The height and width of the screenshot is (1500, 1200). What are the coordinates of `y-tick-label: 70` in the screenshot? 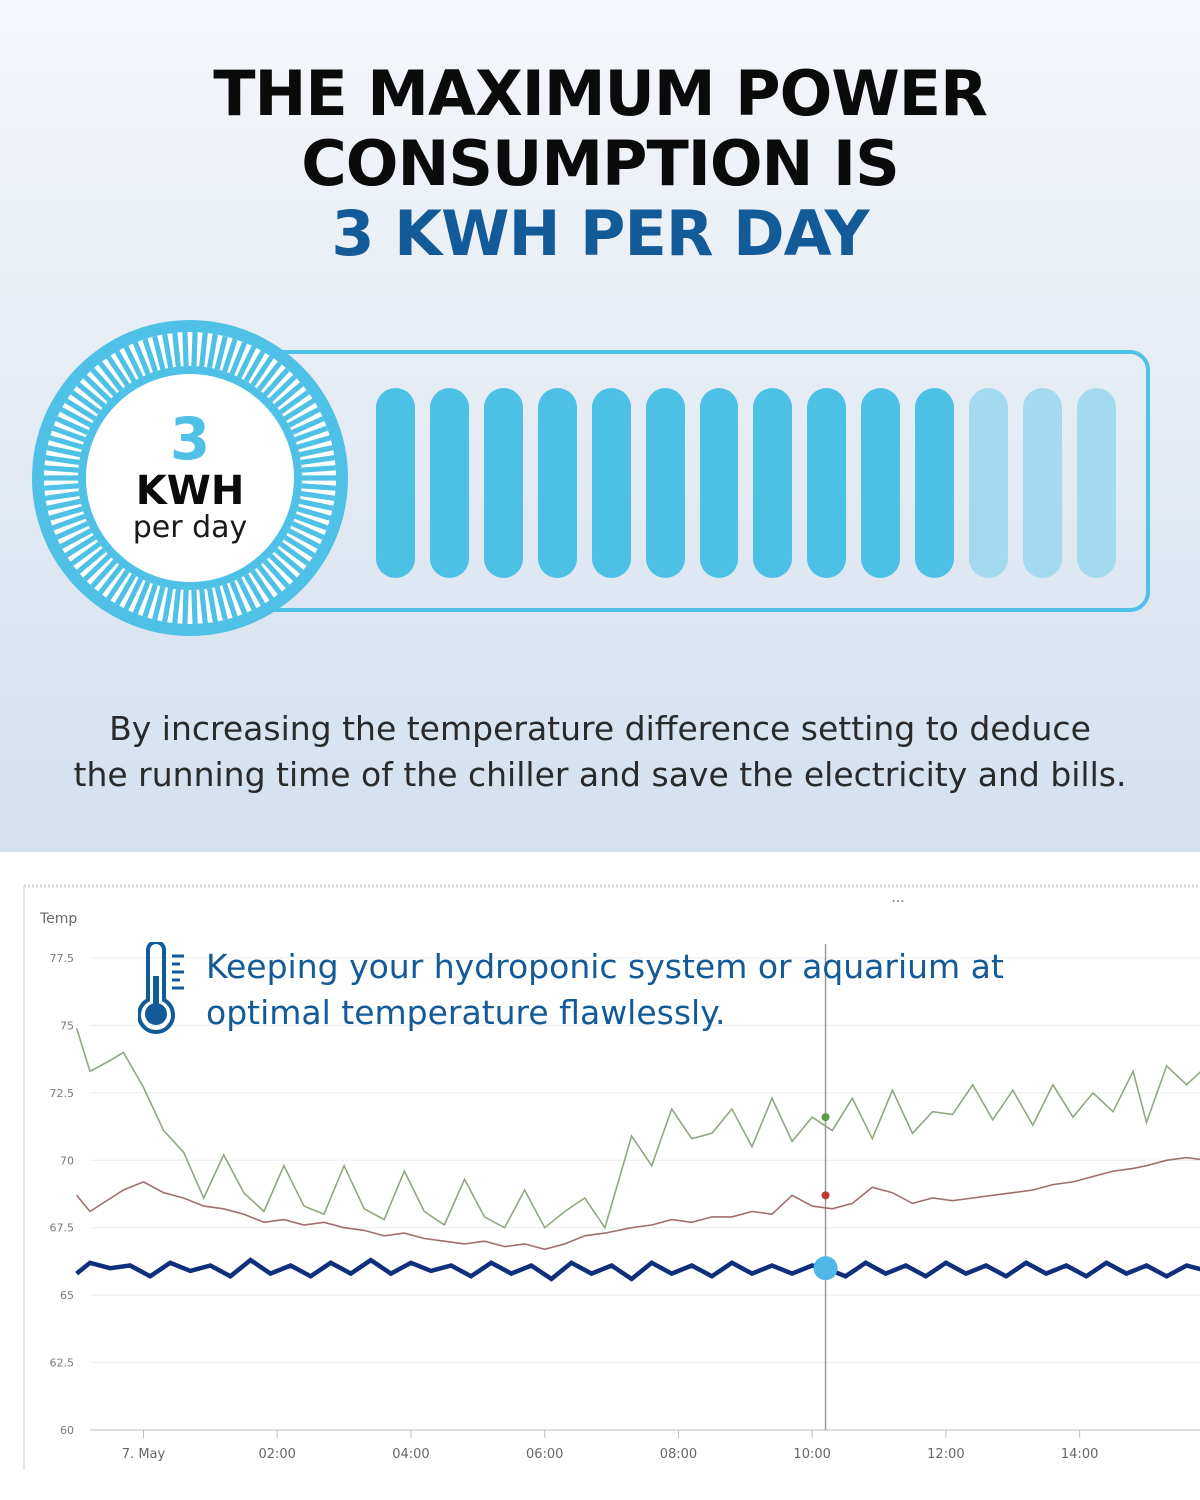 It's located at (67, 1160).